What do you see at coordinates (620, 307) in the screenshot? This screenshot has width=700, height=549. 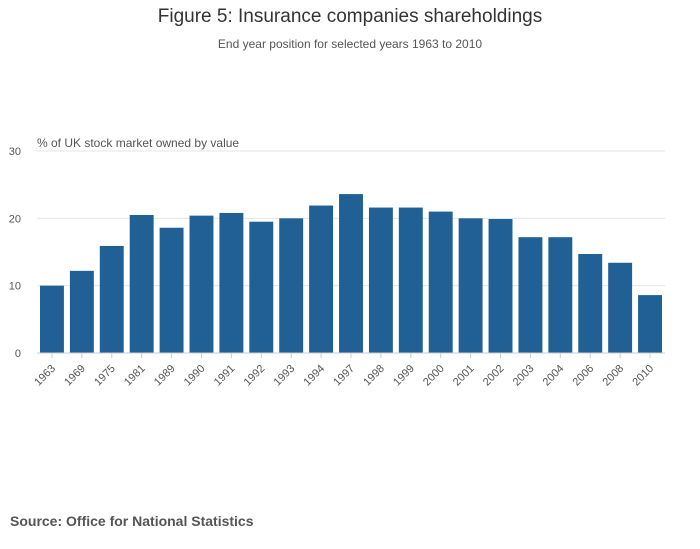 I see `bar-2008` at bounding box center [620, 307].